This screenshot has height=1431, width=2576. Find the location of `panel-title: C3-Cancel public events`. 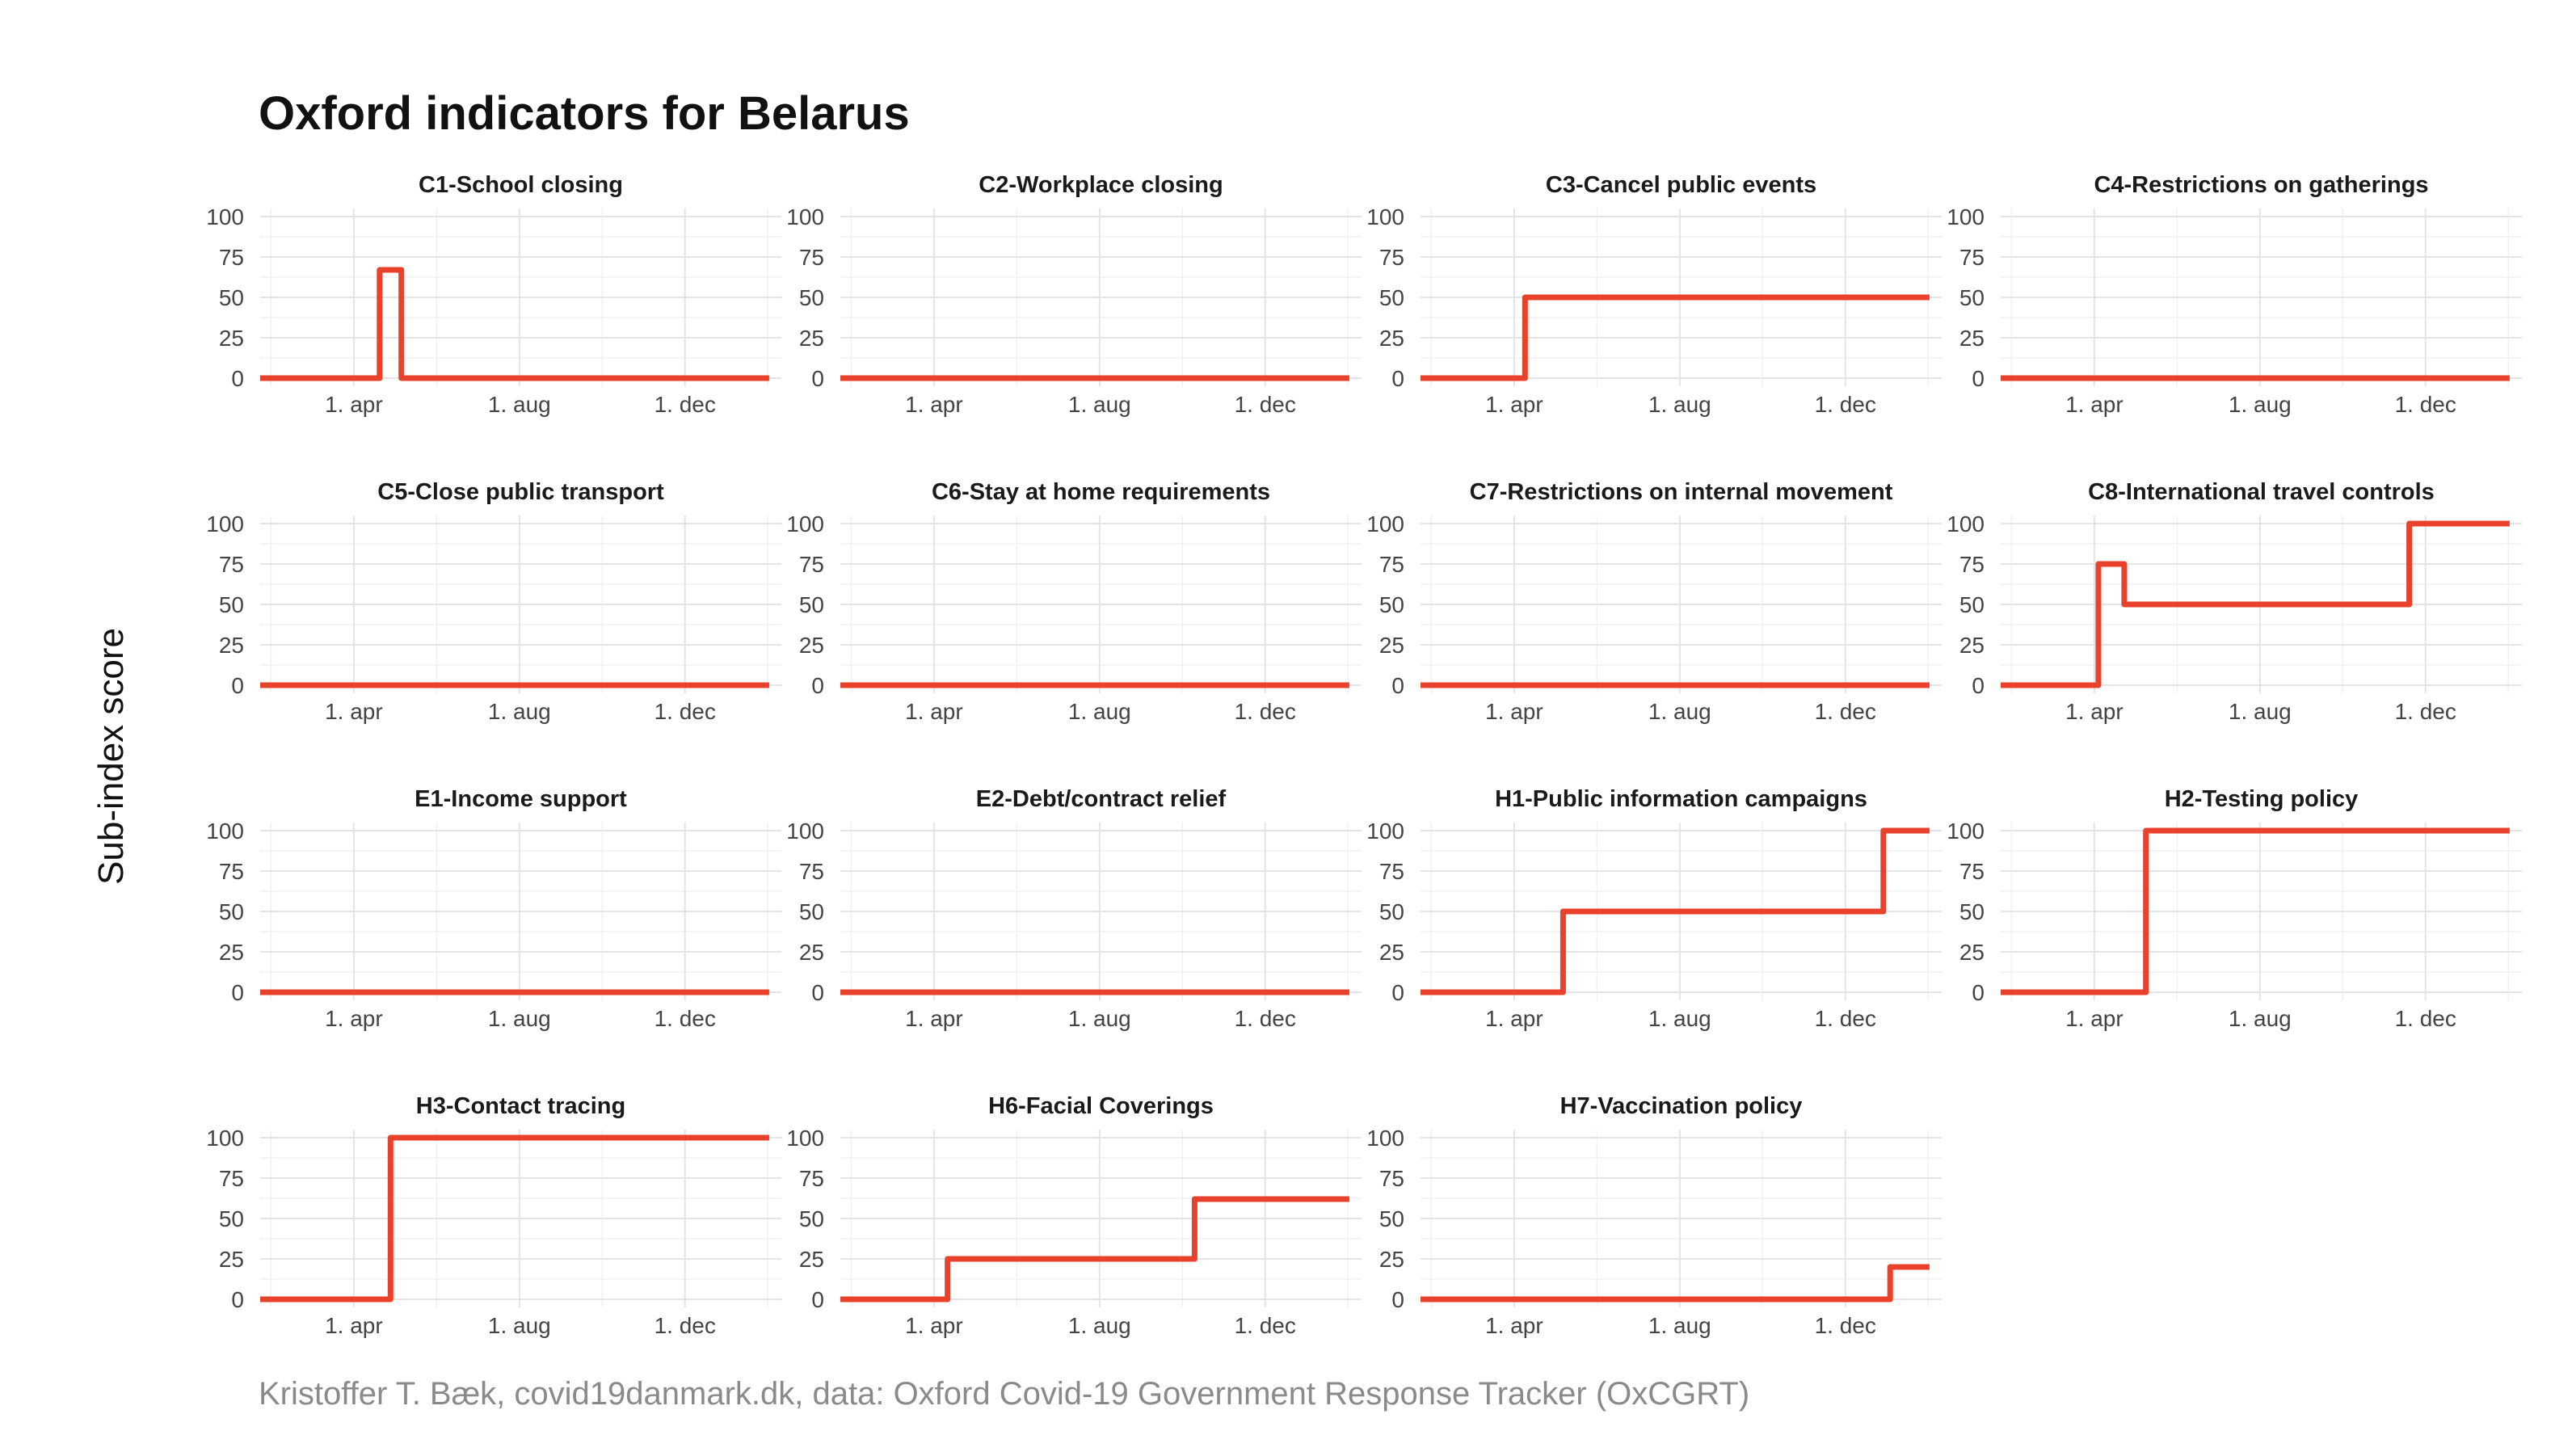

panel-title: C3-Cancel public events is located at coordinates (1681, 185).